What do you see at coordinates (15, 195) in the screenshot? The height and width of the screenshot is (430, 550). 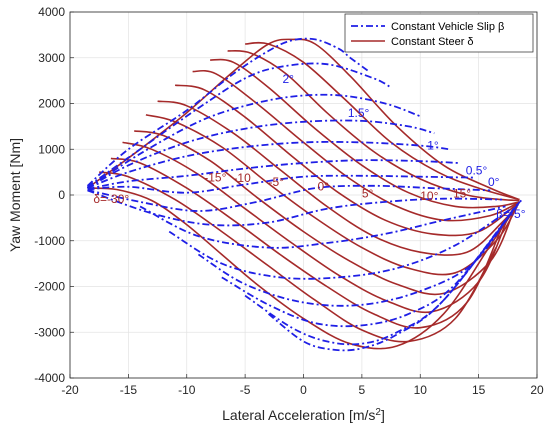 I see `y-axis-label: Yaw Moment [Nm]` at bounding box center [15, 195].